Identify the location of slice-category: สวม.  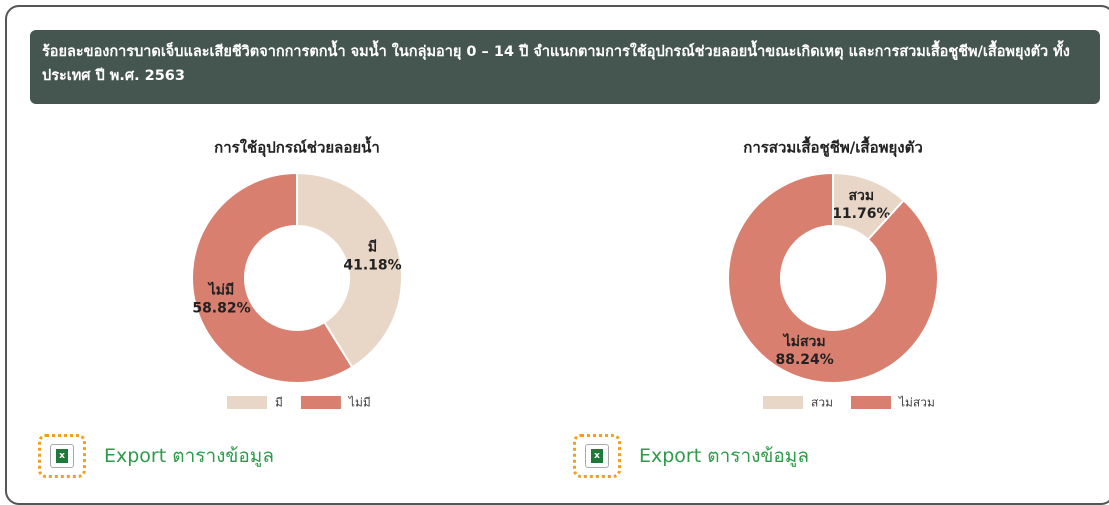
(862, 196).